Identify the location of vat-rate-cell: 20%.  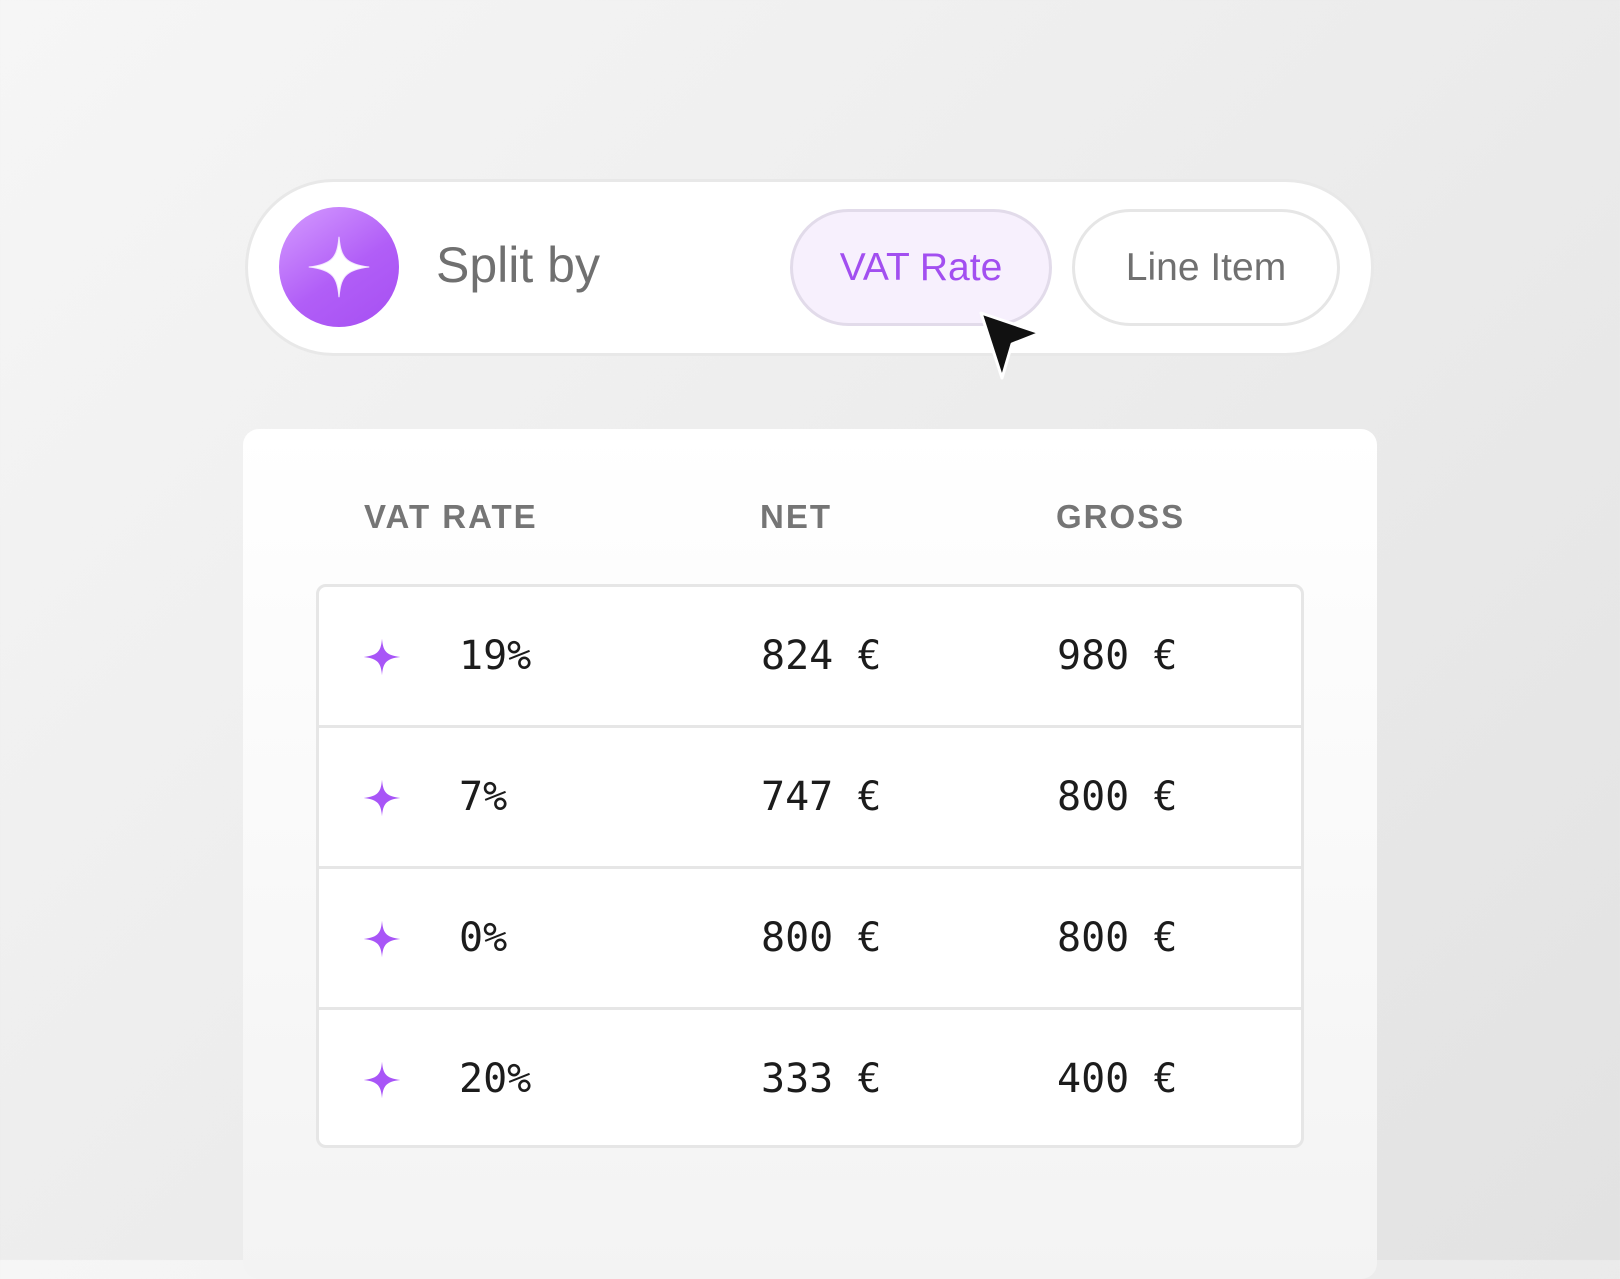
(495, 1079).